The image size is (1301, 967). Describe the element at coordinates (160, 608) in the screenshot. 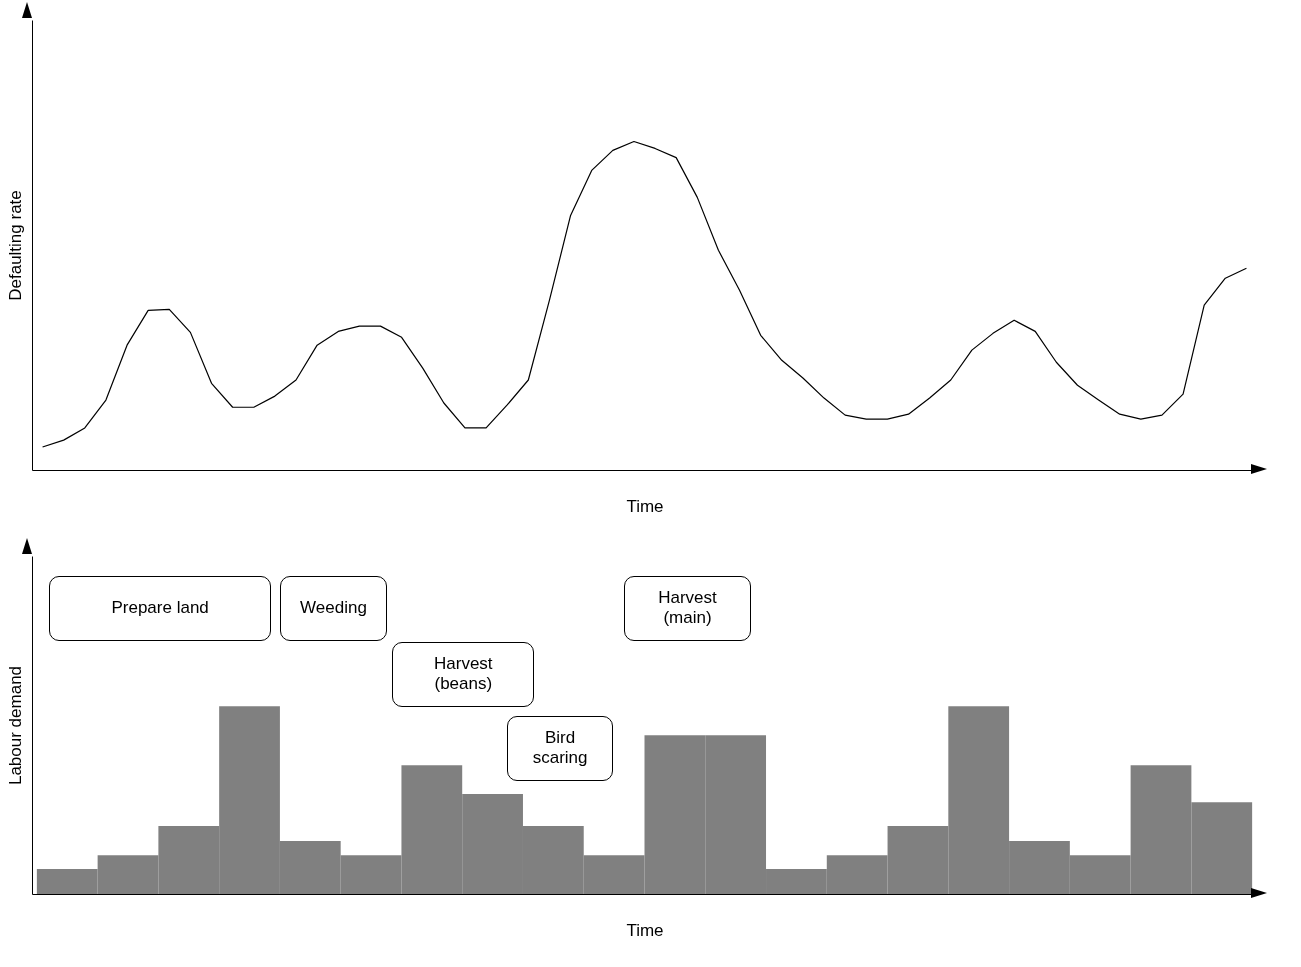

I see `rounded-box: Prepare land` at that location.